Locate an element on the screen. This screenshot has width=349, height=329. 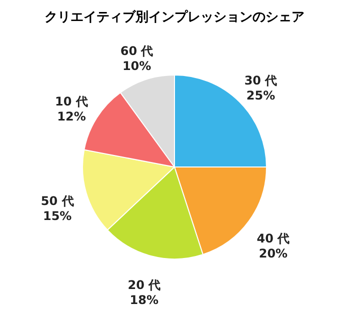
slice-label: 30 代 is located at coordinates (261, 81).